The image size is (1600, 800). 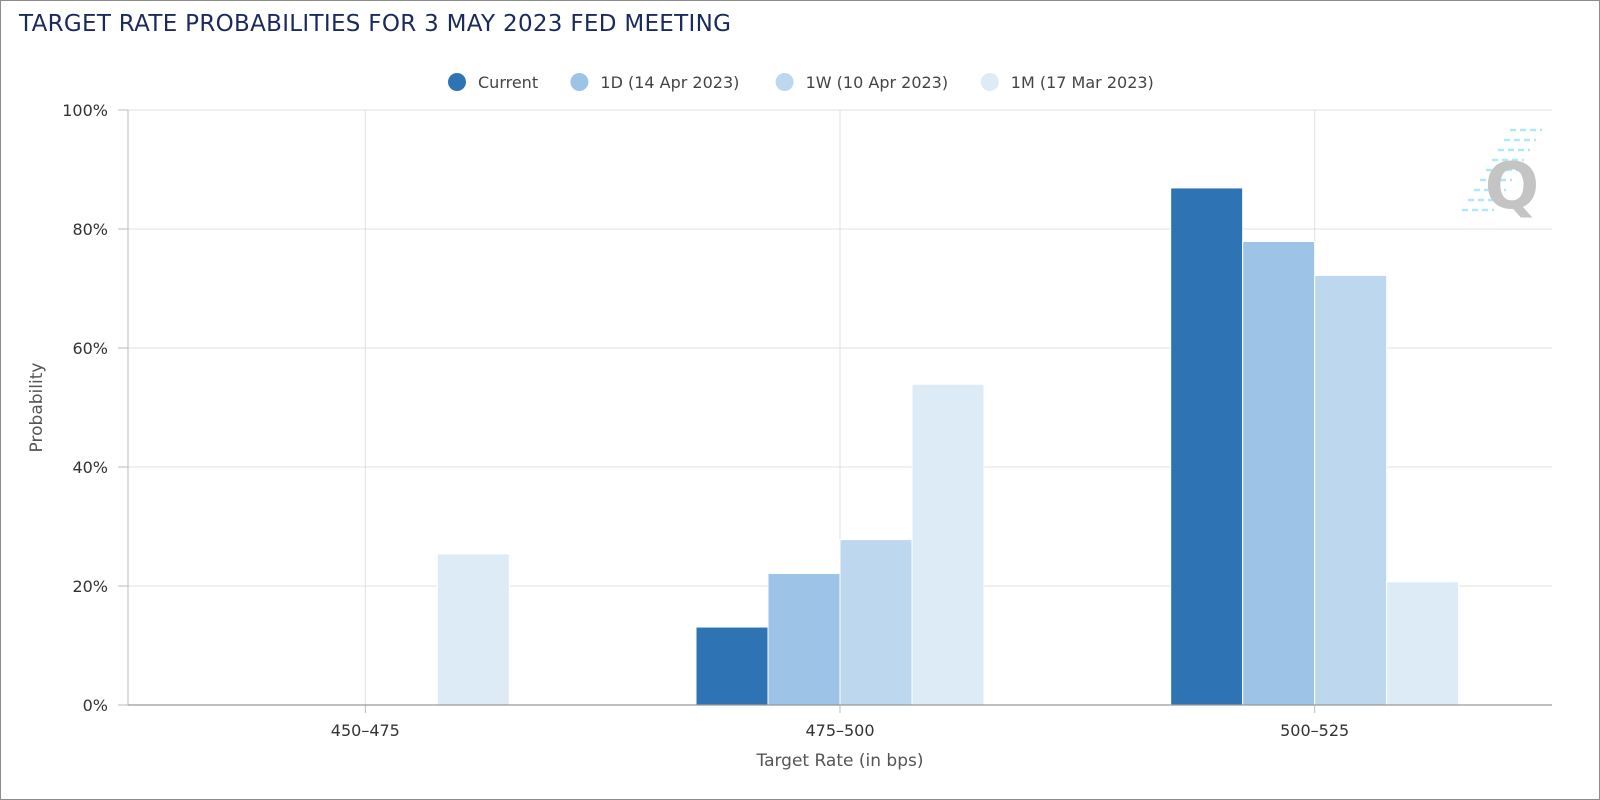 I want to click on legend-item: Current, so click(x=493, y=82).